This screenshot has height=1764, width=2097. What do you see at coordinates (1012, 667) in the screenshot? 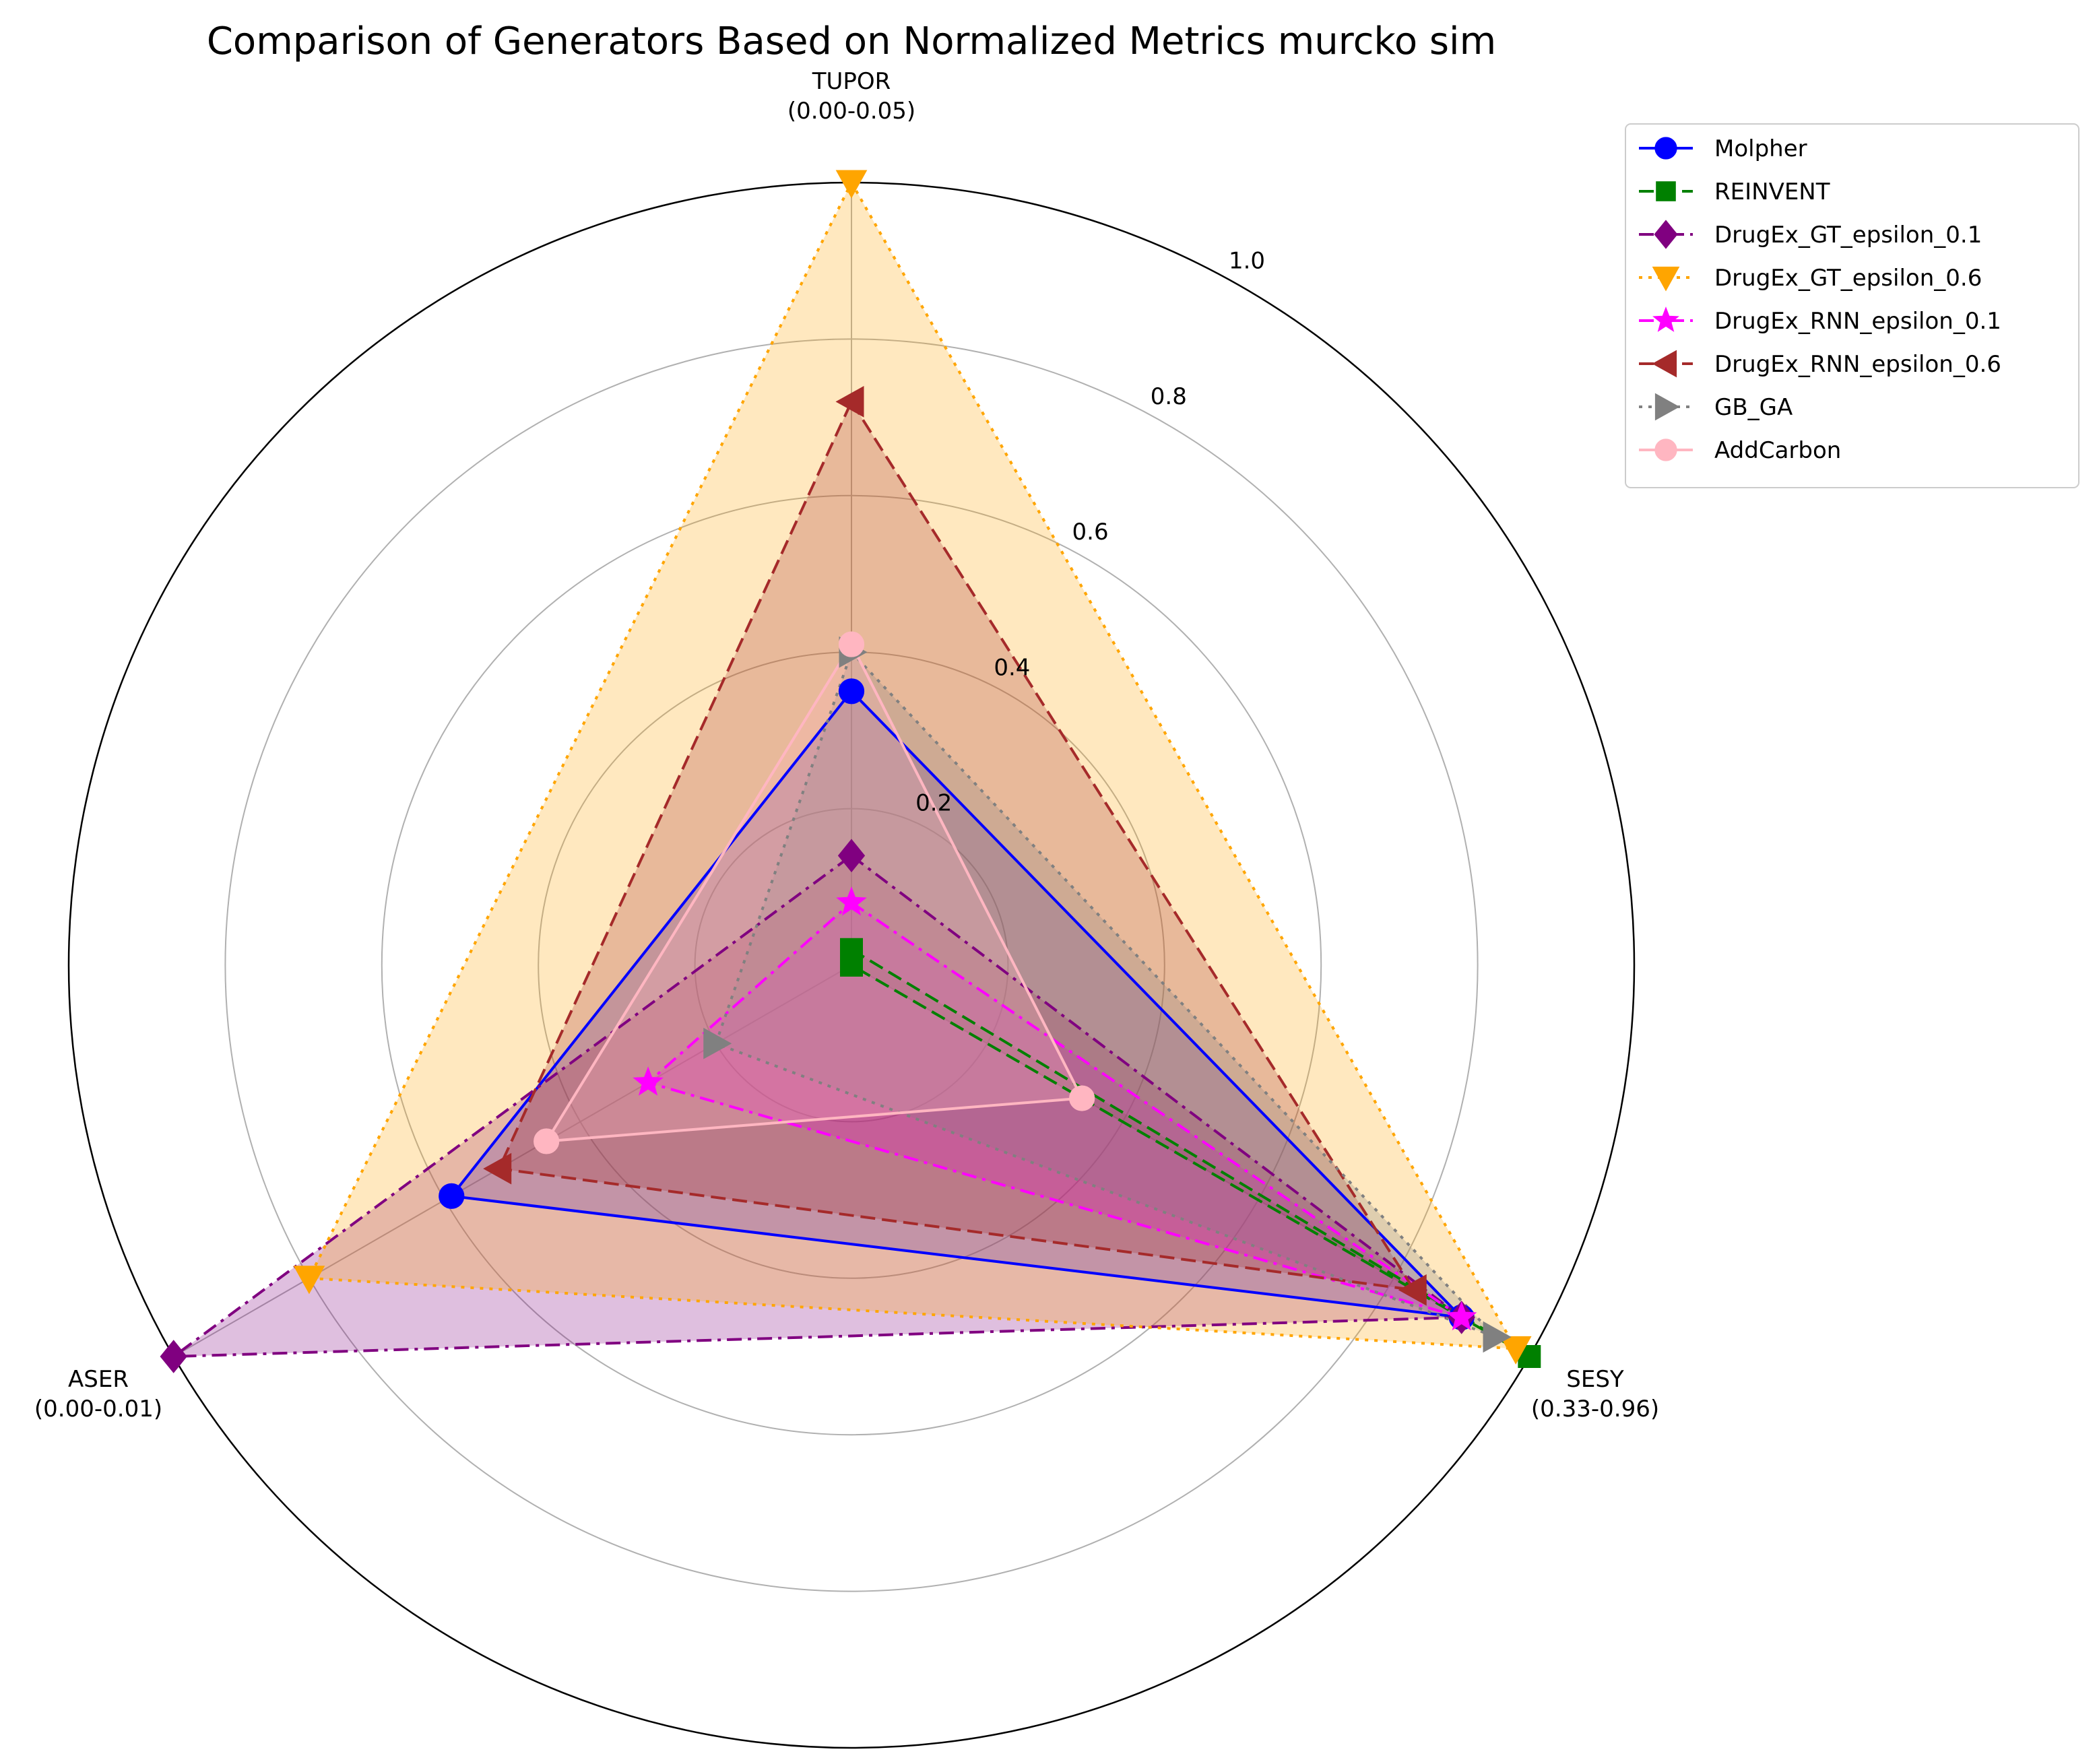
I see `r-tick-label: 0.4` at bounding box center [1012, 667].